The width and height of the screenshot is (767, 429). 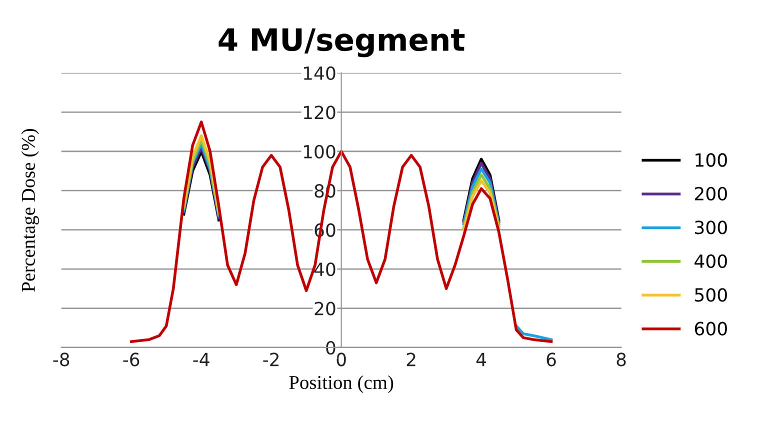 I want to click on y-tick-label: 120, so click(x=320, y=113).